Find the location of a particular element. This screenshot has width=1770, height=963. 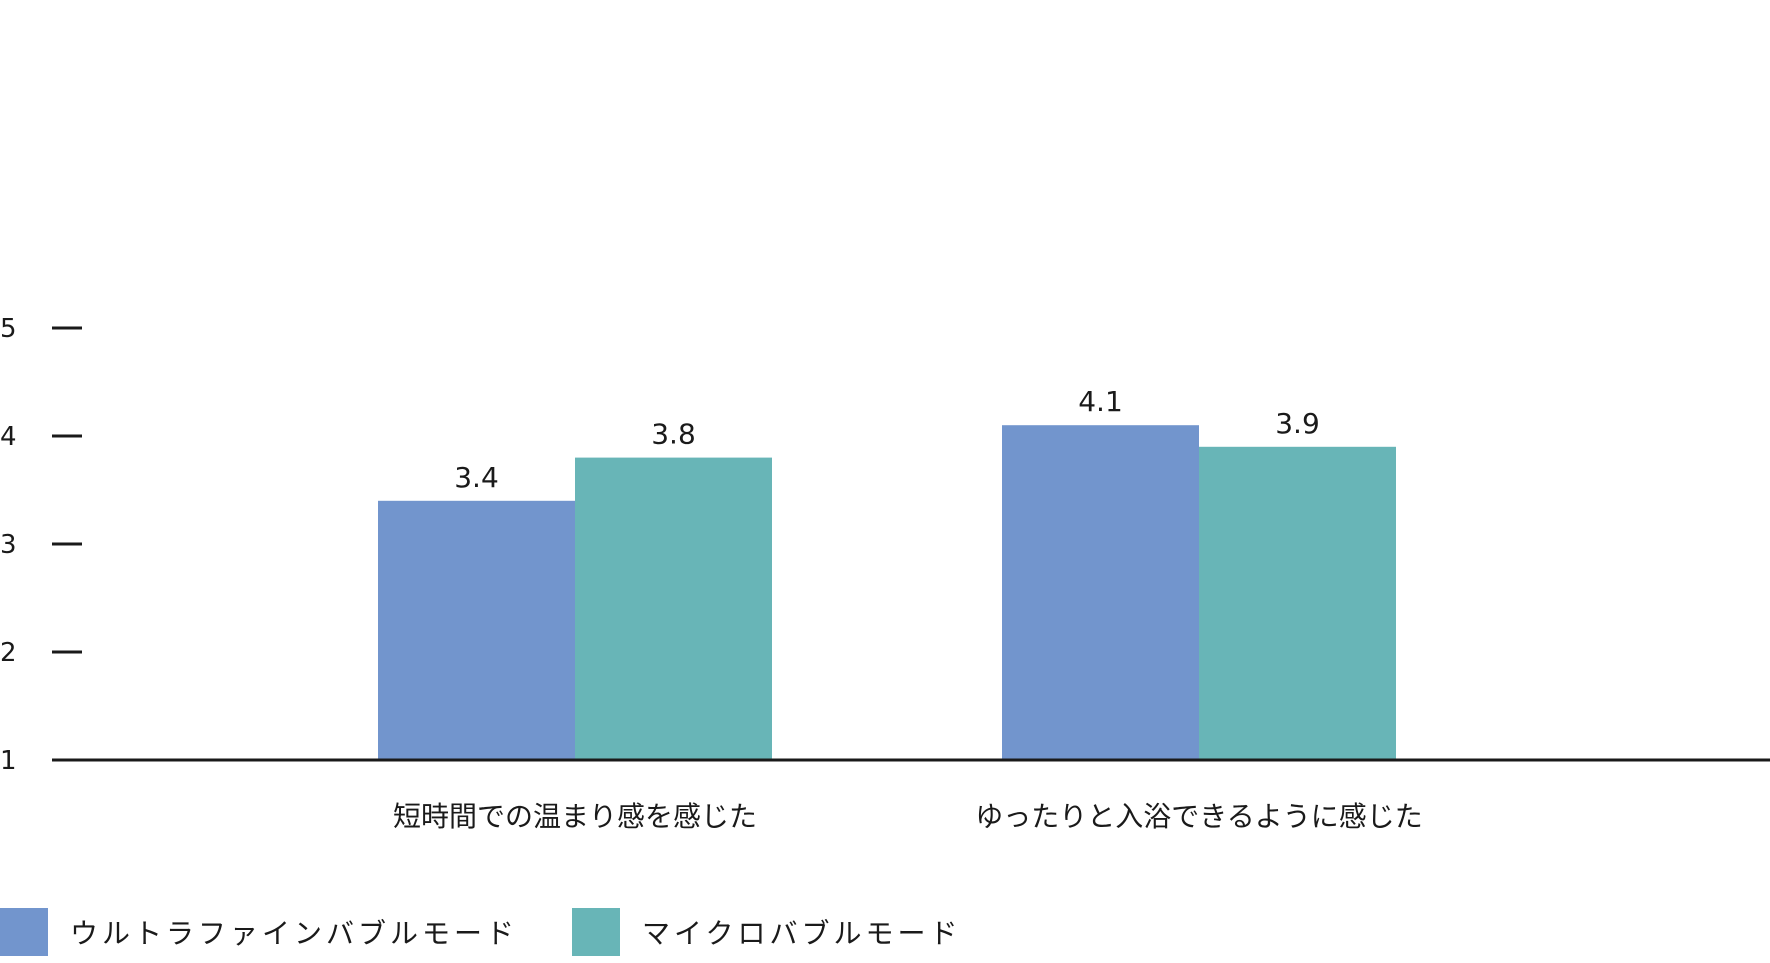

legend-item-micro: マイクロバブルモード is located at coordinates (766, 932).